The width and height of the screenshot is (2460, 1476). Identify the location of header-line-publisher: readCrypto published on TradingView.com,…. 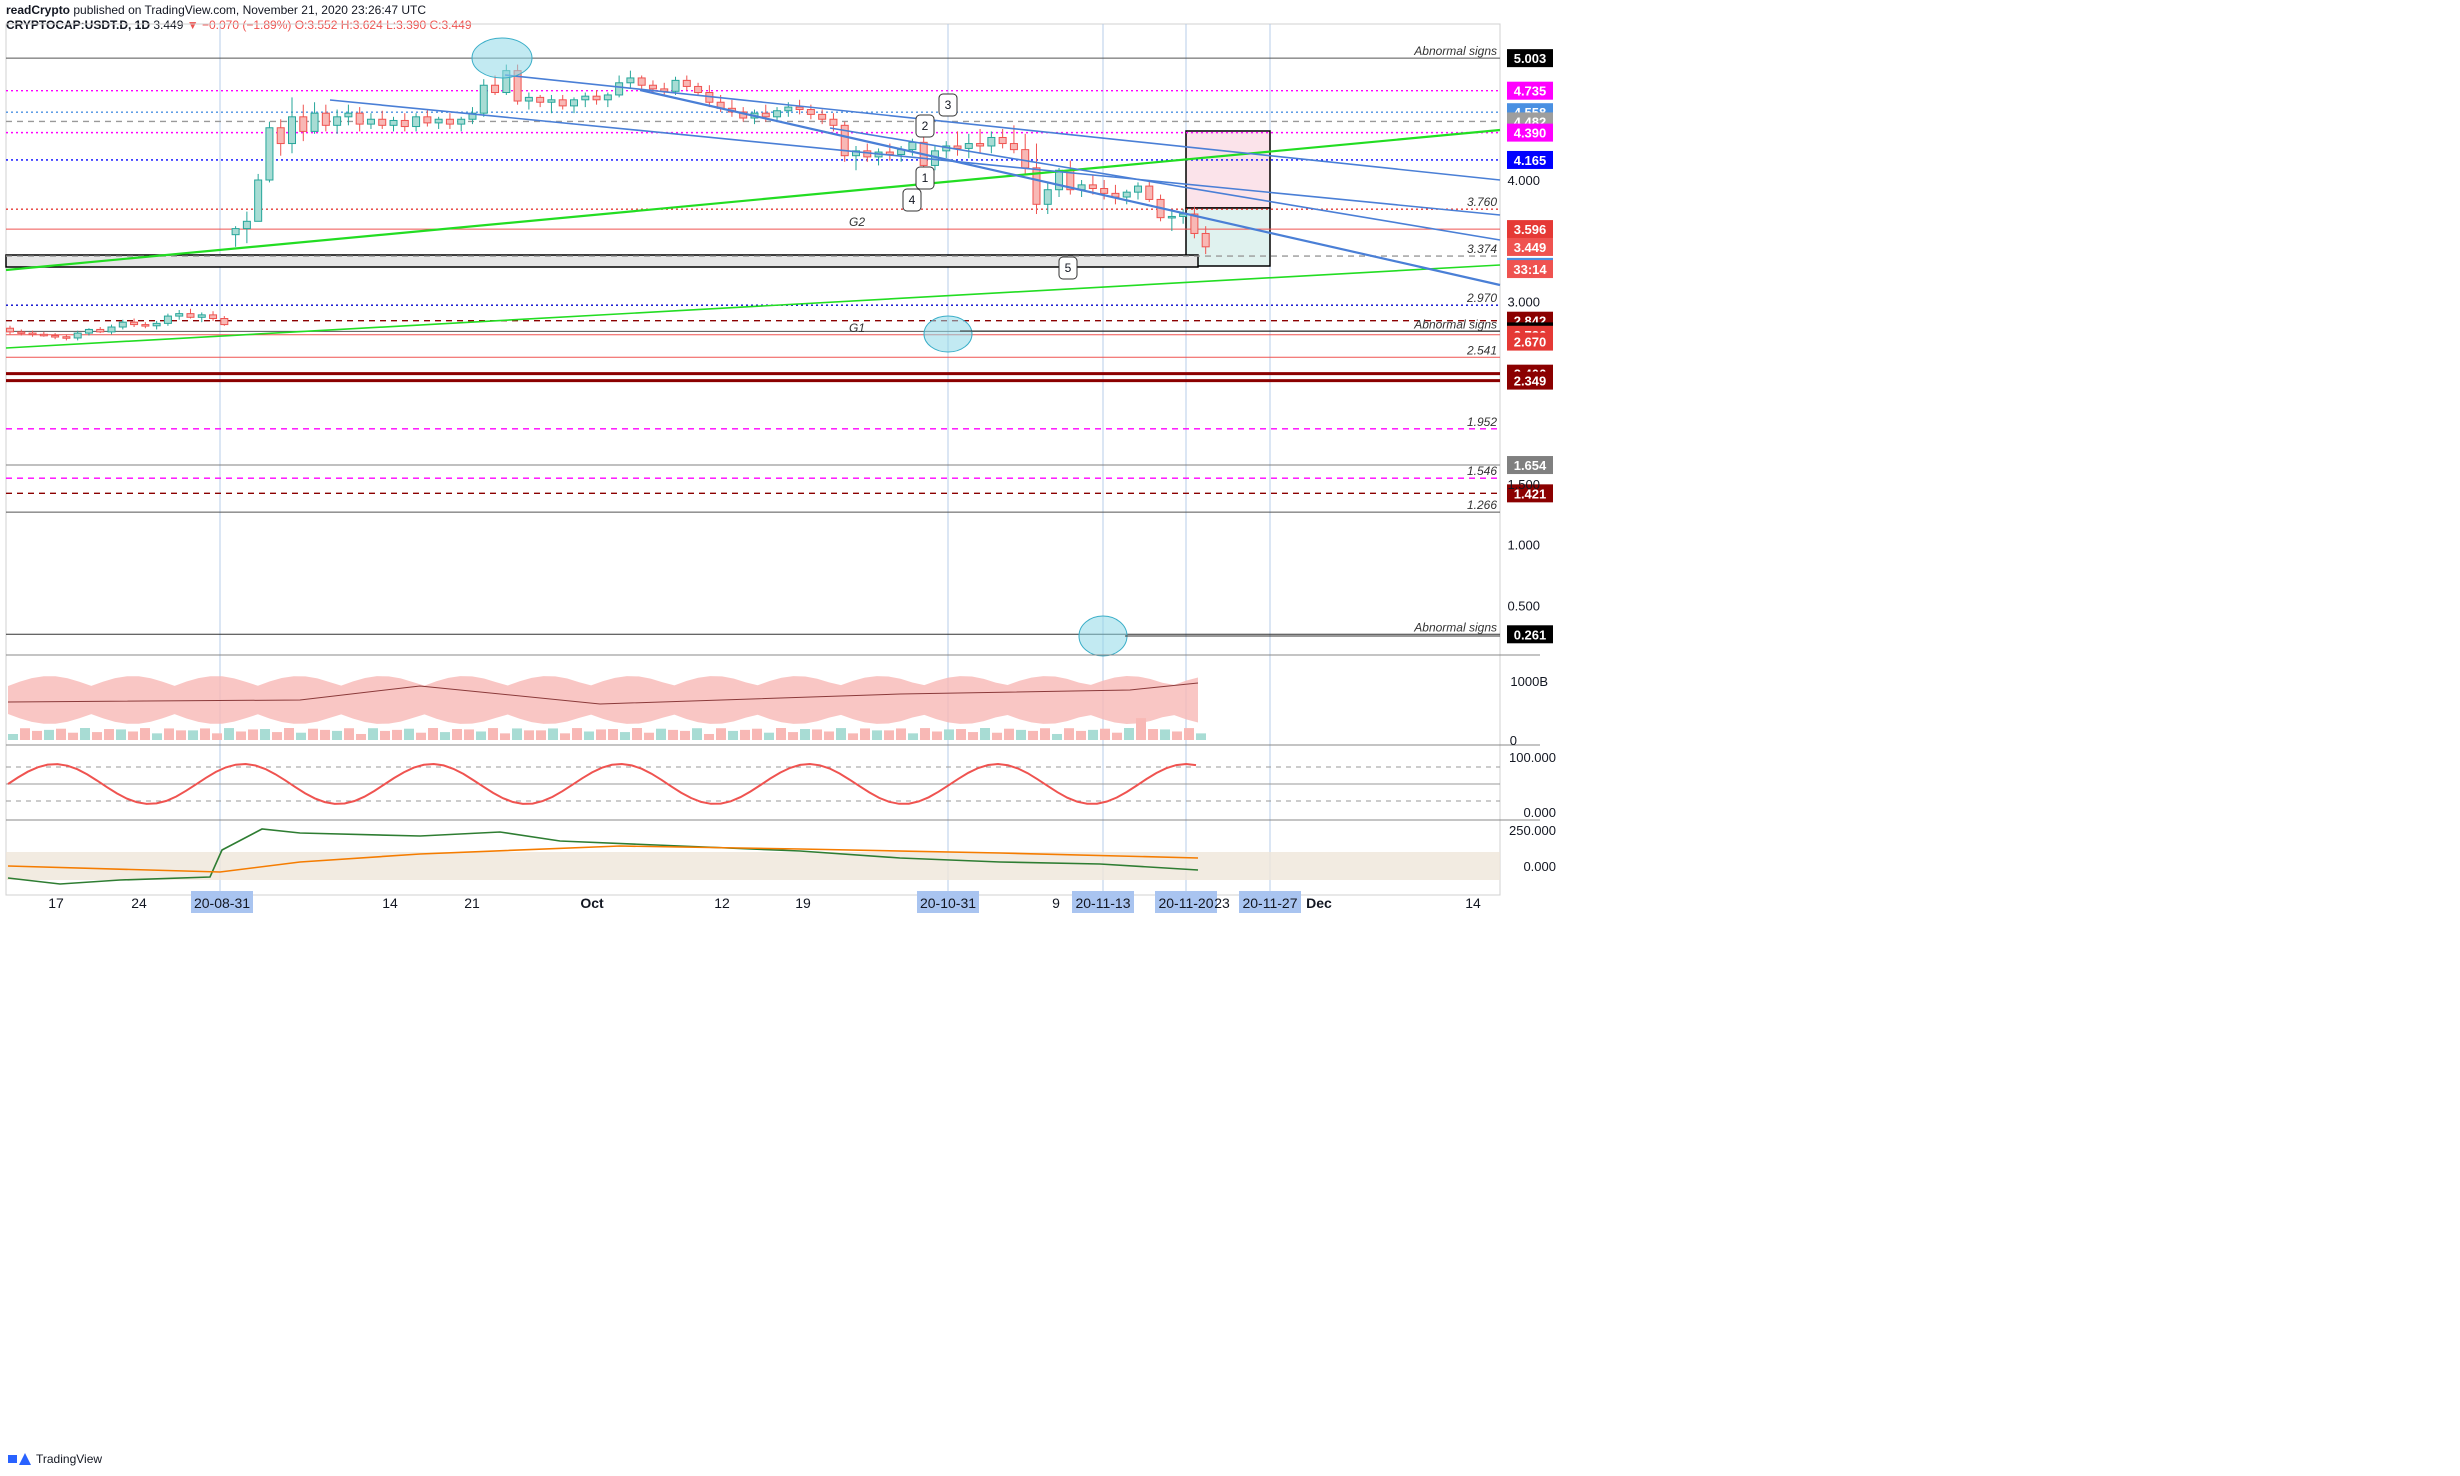
(239, 10).